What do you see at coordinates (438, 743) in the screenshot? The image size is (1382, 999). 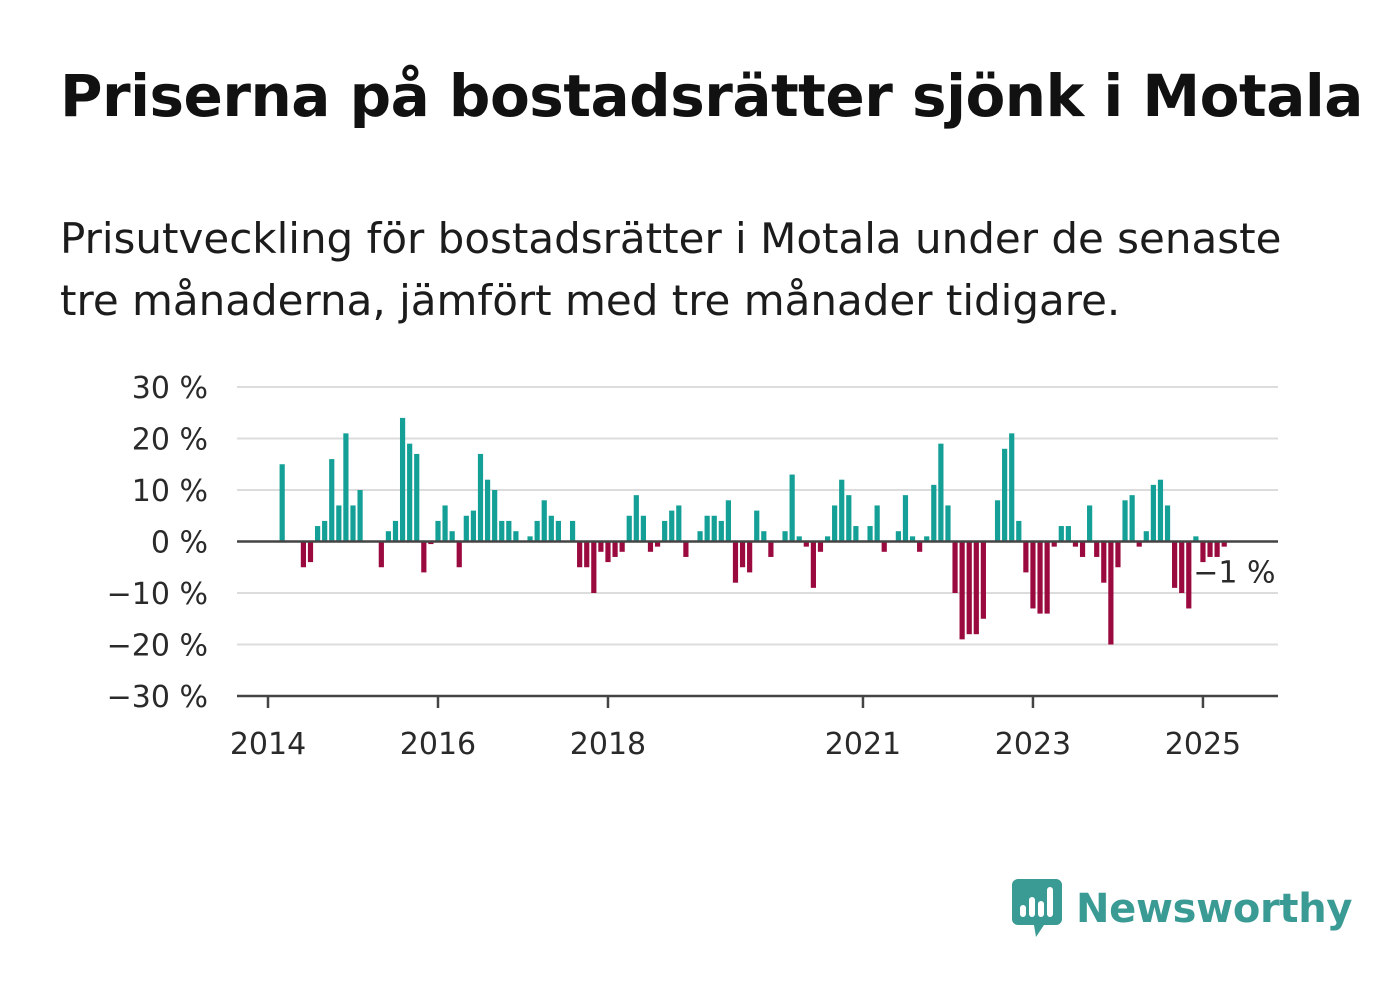 I see `x-tick-label: 2016` at bounding box center [438, 743].